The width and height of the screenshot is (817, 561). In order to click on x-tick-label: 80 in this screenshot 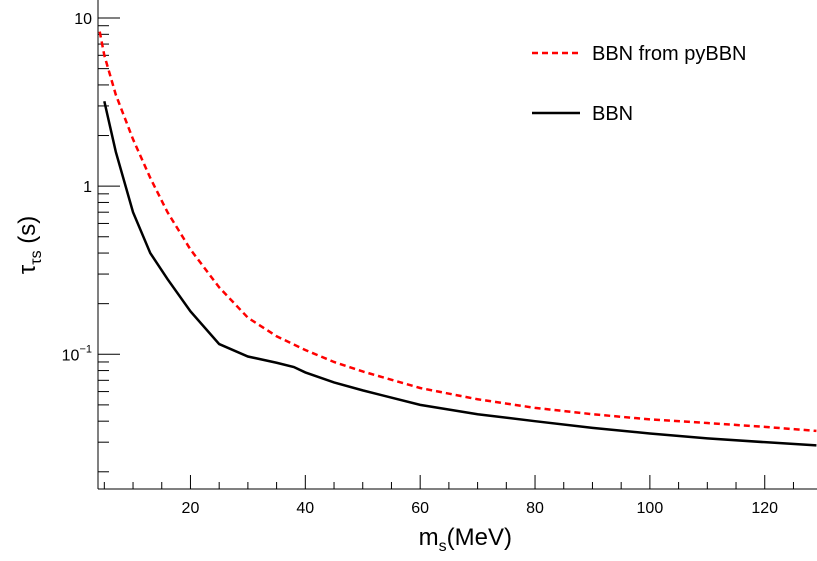, I will do `click(535, 508)`.